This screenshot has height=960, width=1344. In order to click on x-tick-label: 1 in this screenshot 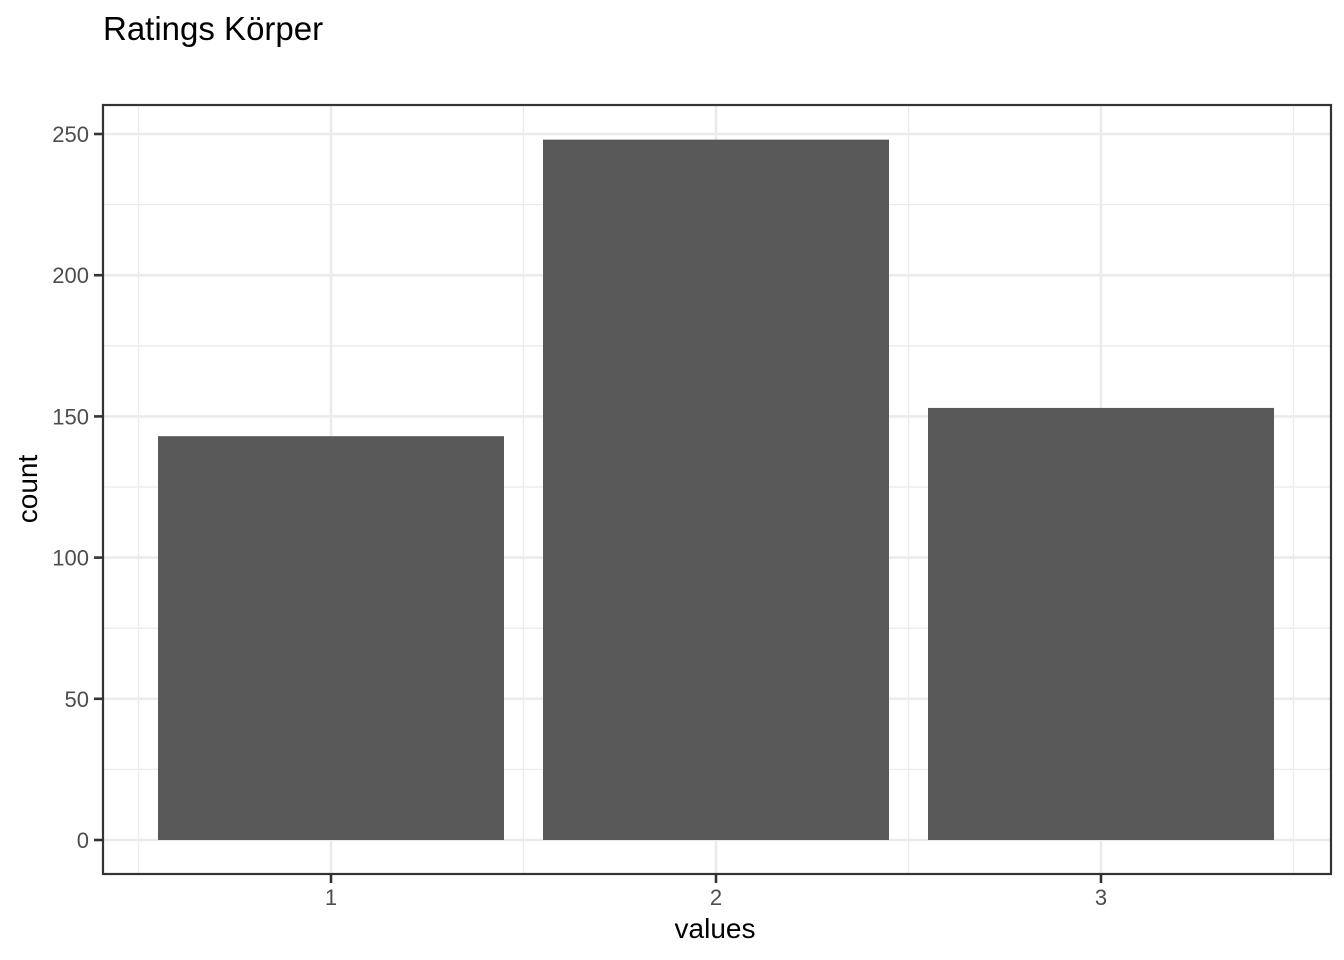, I will do `click(331, 897)`.